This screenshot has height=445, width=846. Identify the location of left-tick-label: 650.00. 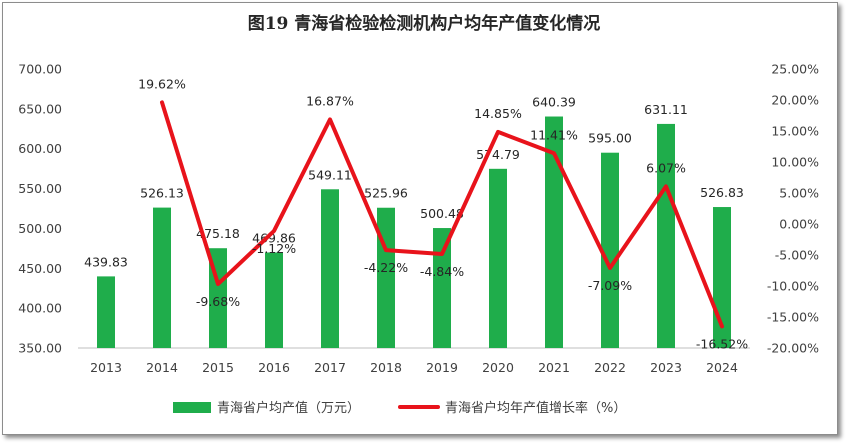
(40, 108).